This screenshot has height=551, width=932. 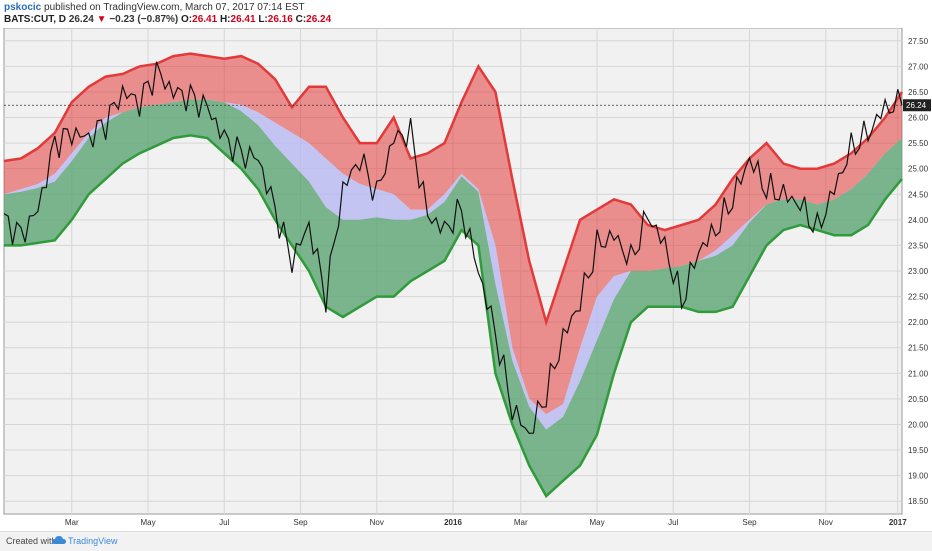 What do you see at coordinates (918, 348) in the screenshot?
I see `y-tick-label: 21.50` at bounding box center [918, 348].